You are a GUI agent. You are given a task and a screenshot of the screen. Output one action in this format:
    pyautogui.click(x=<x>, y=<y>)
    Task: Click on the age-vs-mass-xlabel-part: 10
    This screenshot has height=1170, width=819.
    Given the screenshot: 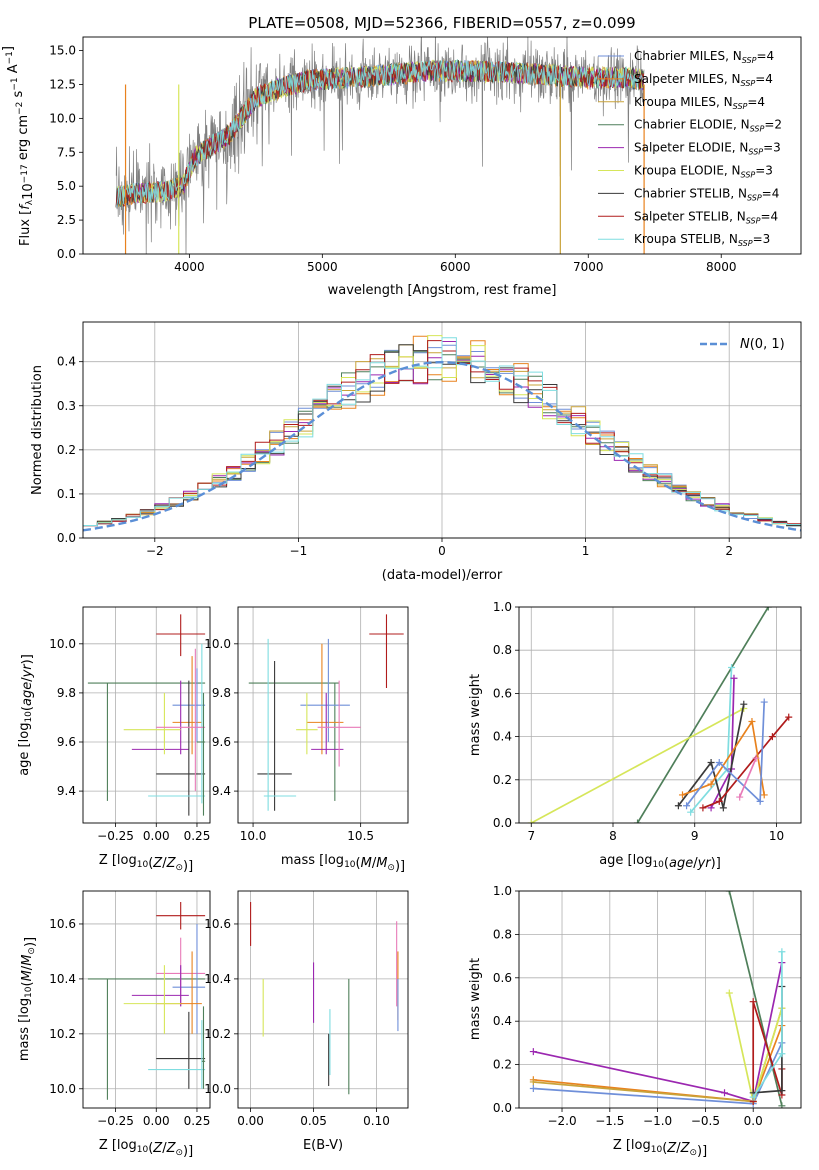 What is the action you would take?
    pyautogui.click(x=350, y=865)
    